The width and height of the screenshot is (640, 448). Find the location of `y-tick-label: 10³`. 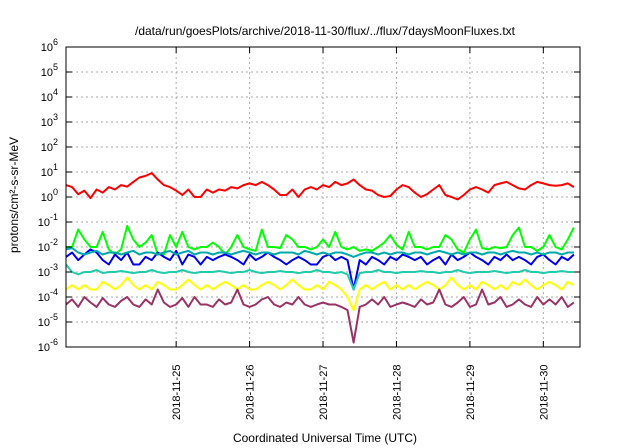

y-tick-label: 10³ is located at coordinates (49, 120).